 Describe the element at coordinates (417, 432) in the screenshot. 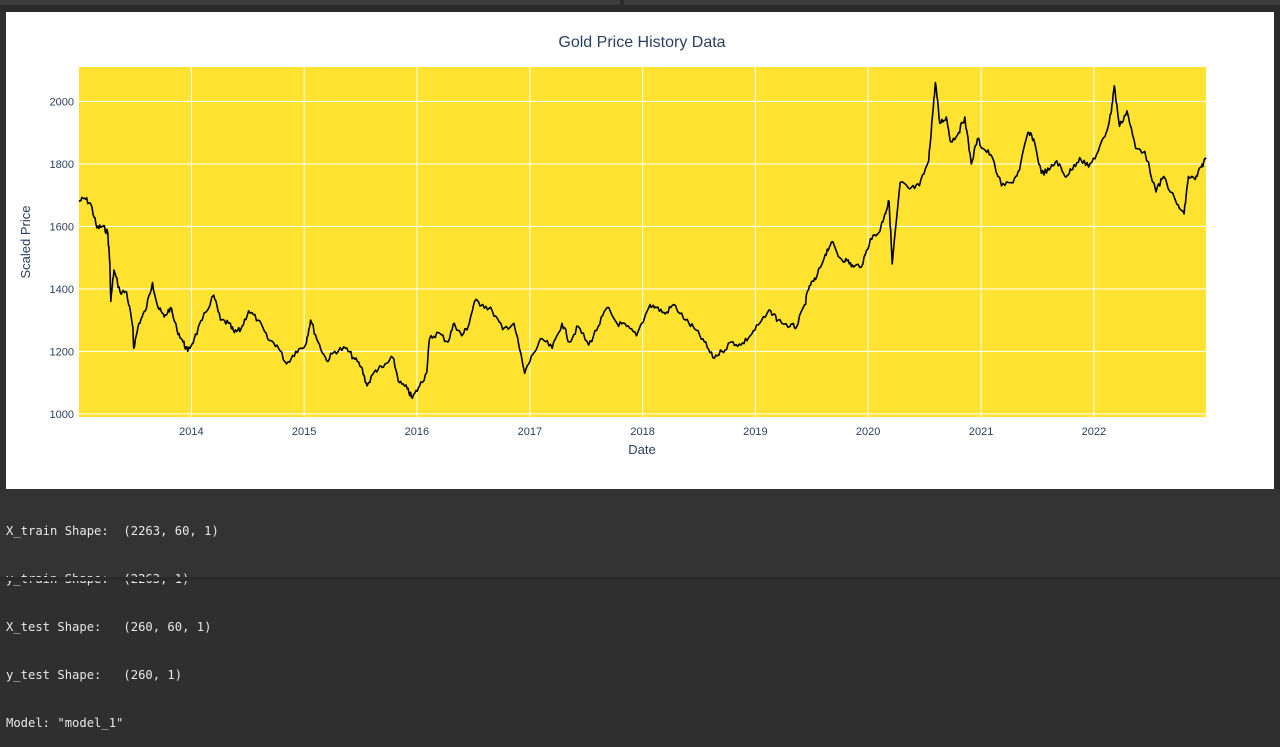

I see `x-tick-label: 2016` at that location.